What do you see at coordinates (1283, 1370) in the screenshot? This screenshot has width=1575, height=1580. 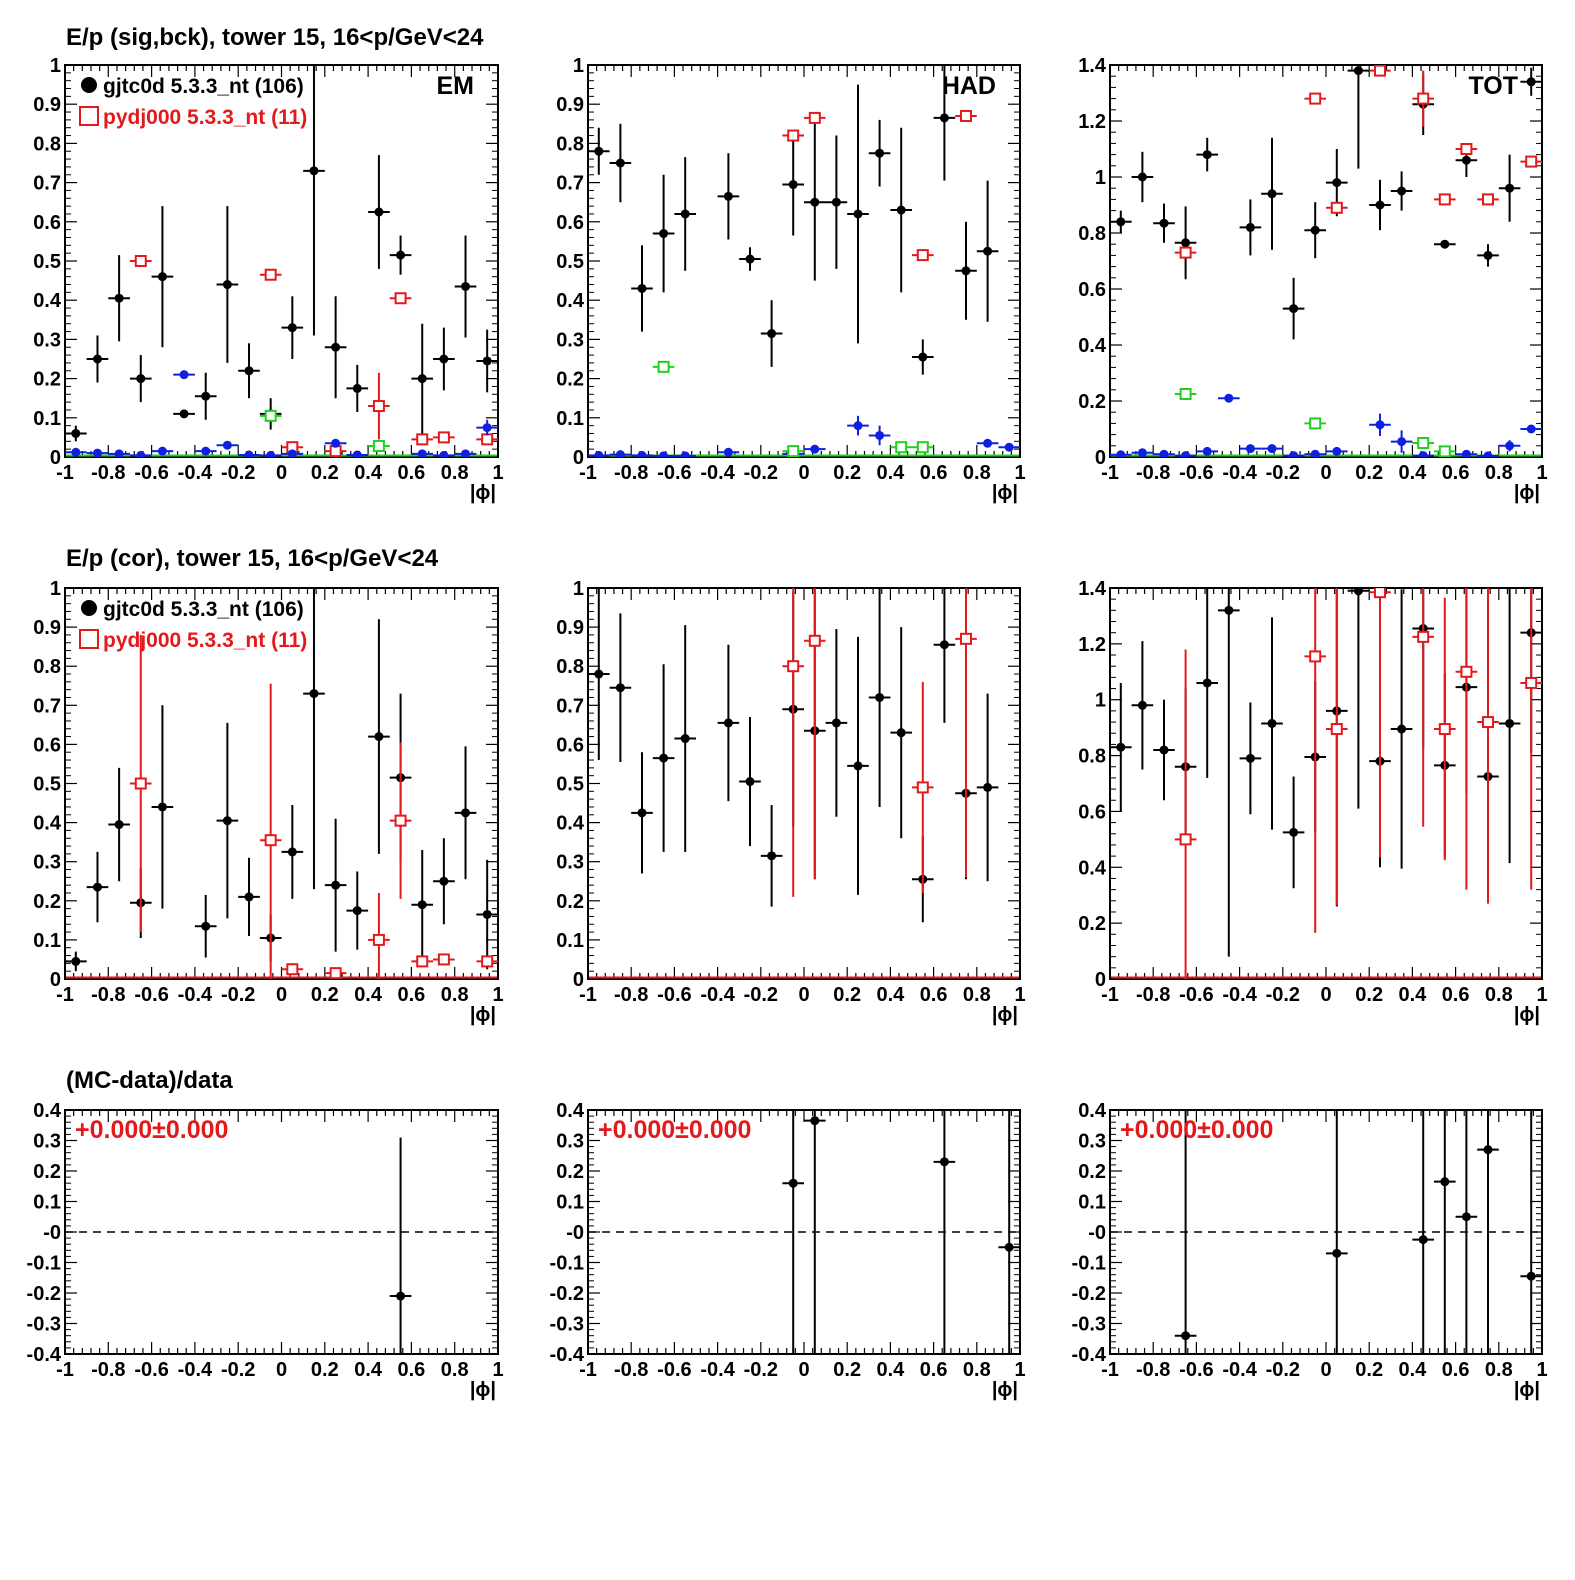 I see `x-tick-label: -0.2` at bounding box center [1283, 1370].